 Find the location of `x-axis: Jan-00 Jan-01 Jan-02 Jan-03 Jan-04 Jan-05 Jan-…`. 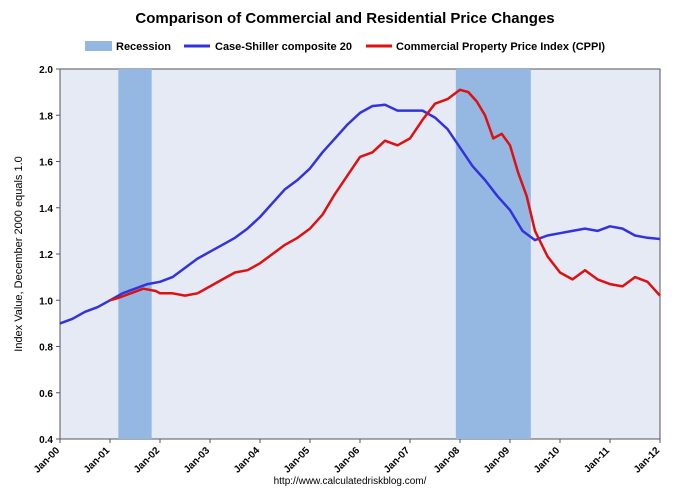

x-axis: Jan-00 Jan-01 Jan-02 Jan-03 Jan-04 Jan-05 Jan-… is located at coordinates (347, 457).